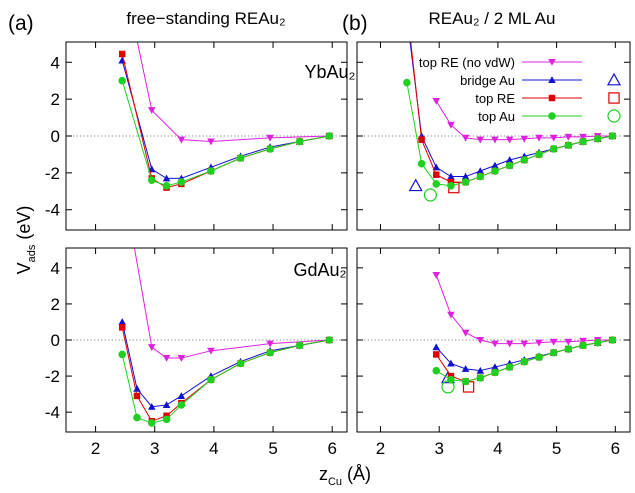  I want to click on legend-label: top Au, so click(496, 116).